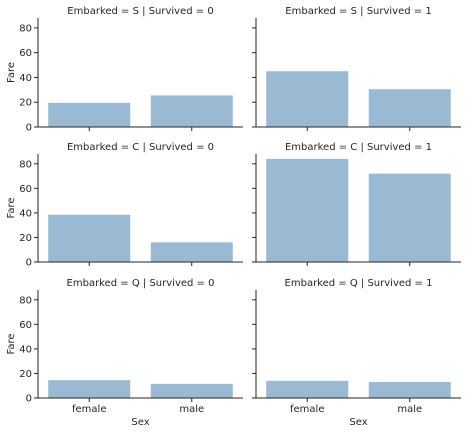 The image size is (474, 433). Describe the element at coordinates (140, 11) in the screenshot. I see `panel-title: Embarked = S | Survived = 0` at that location.